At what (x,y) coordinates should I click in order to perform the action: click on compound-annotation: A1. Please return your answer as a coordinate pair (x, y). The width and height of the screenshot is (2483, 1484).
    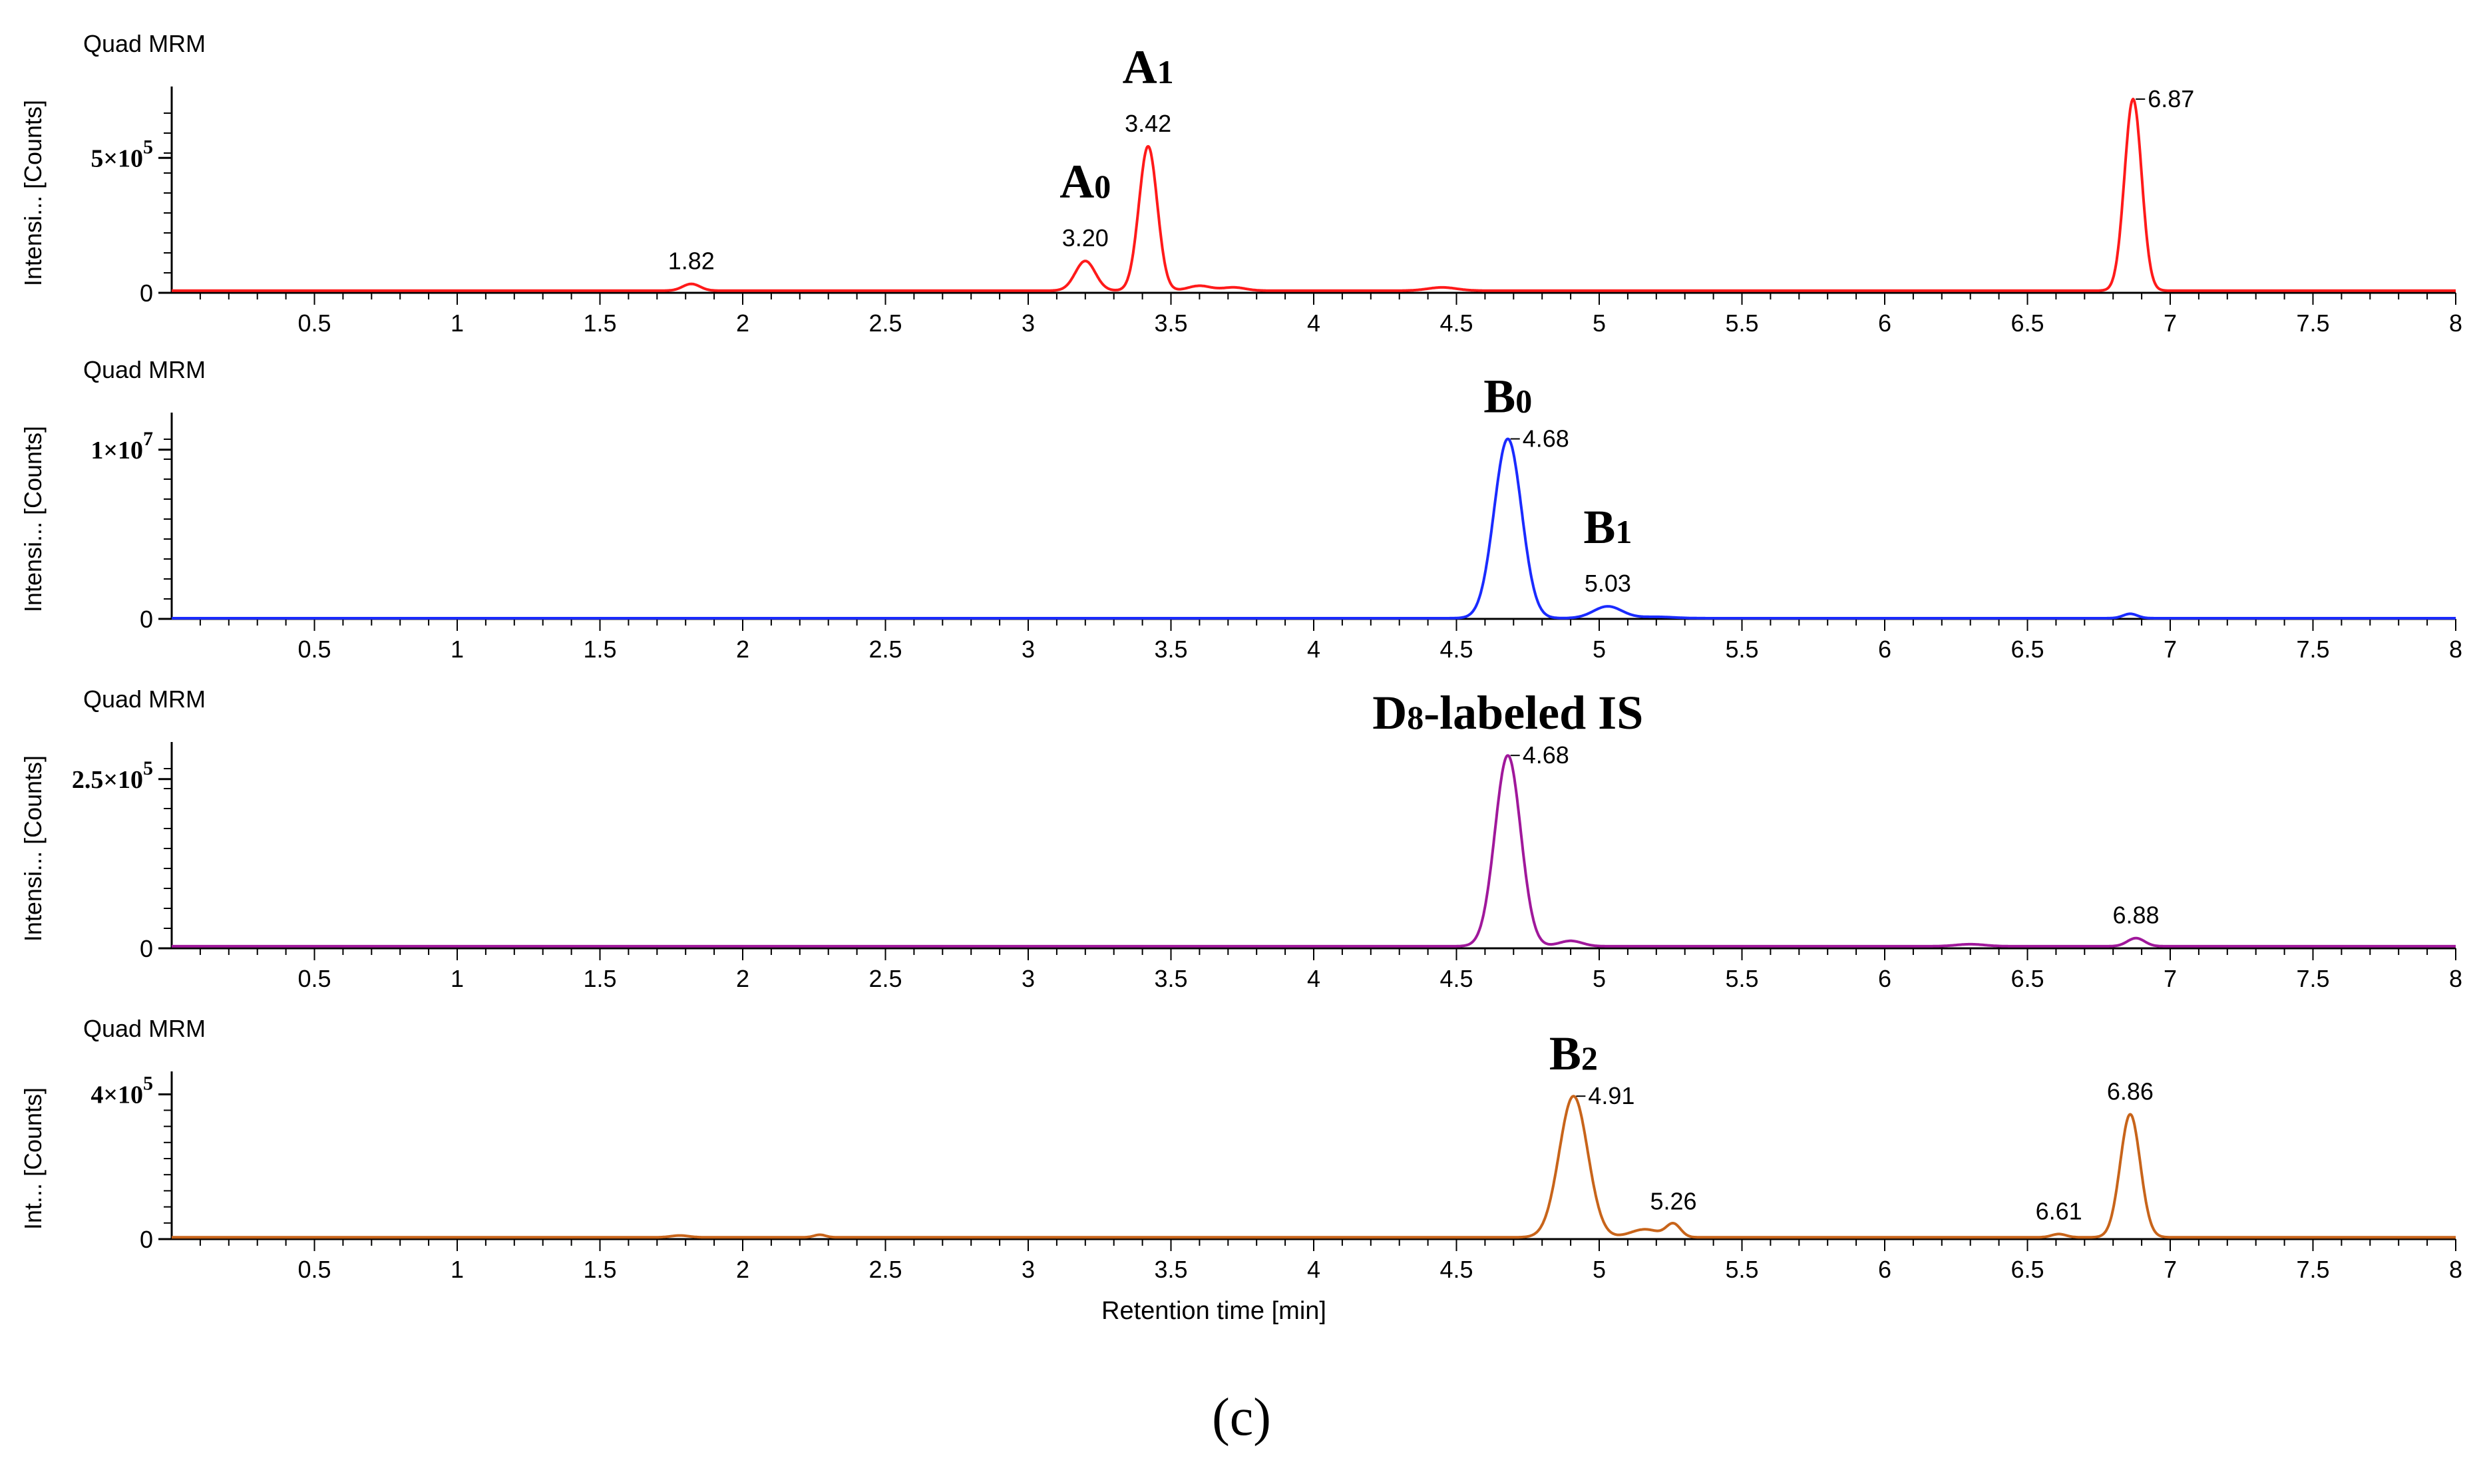
    Looking at the image, I should click on (1148, 67).